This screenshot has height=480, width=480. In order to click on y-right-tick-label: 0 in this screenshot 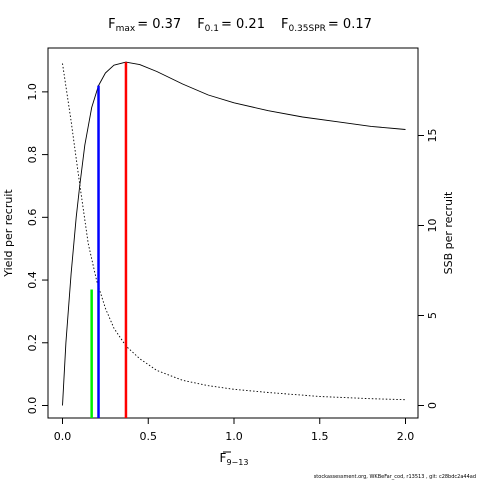, I will do `click(432, 405)`.